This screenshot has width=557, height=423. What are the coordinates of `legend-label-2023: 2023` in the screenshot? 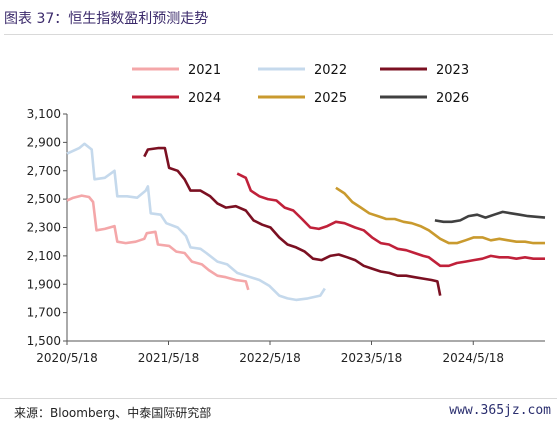 It's located at (452, 70).